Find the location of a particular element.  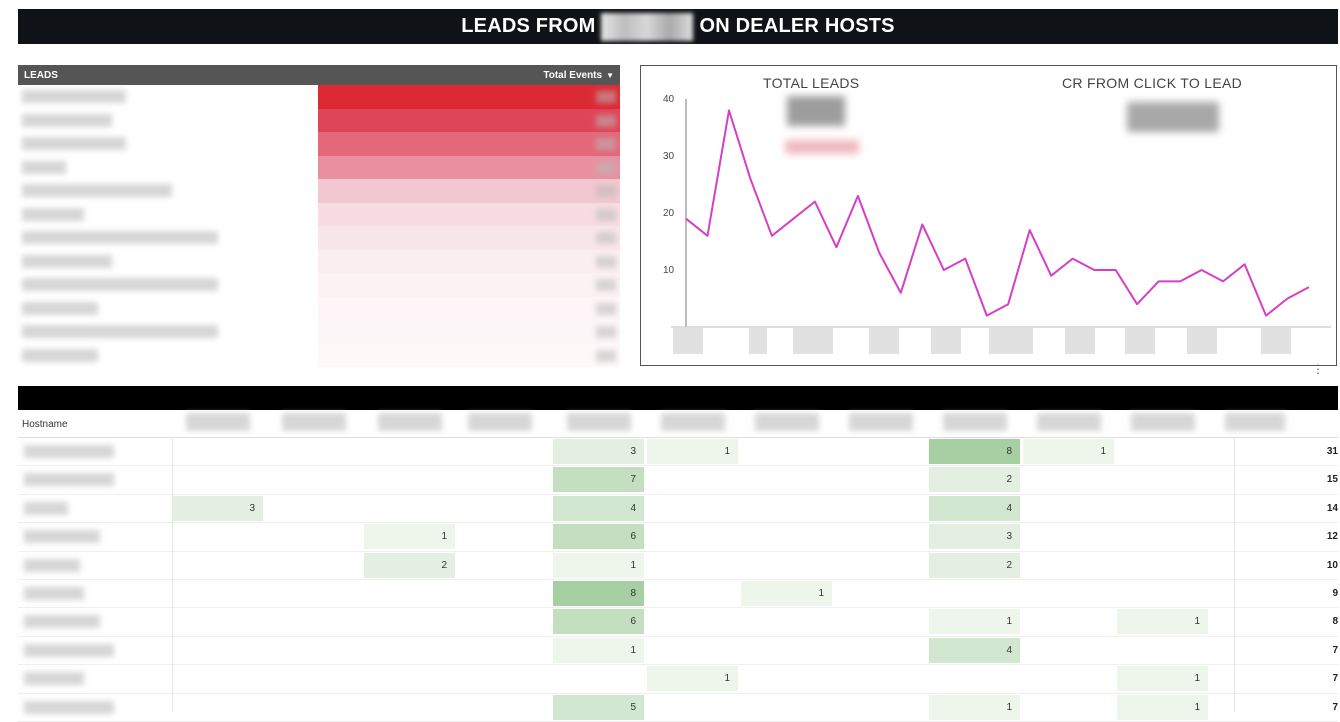

leads-table-header: LEADS Total Events ▼ is located at coordinates (319, 75).